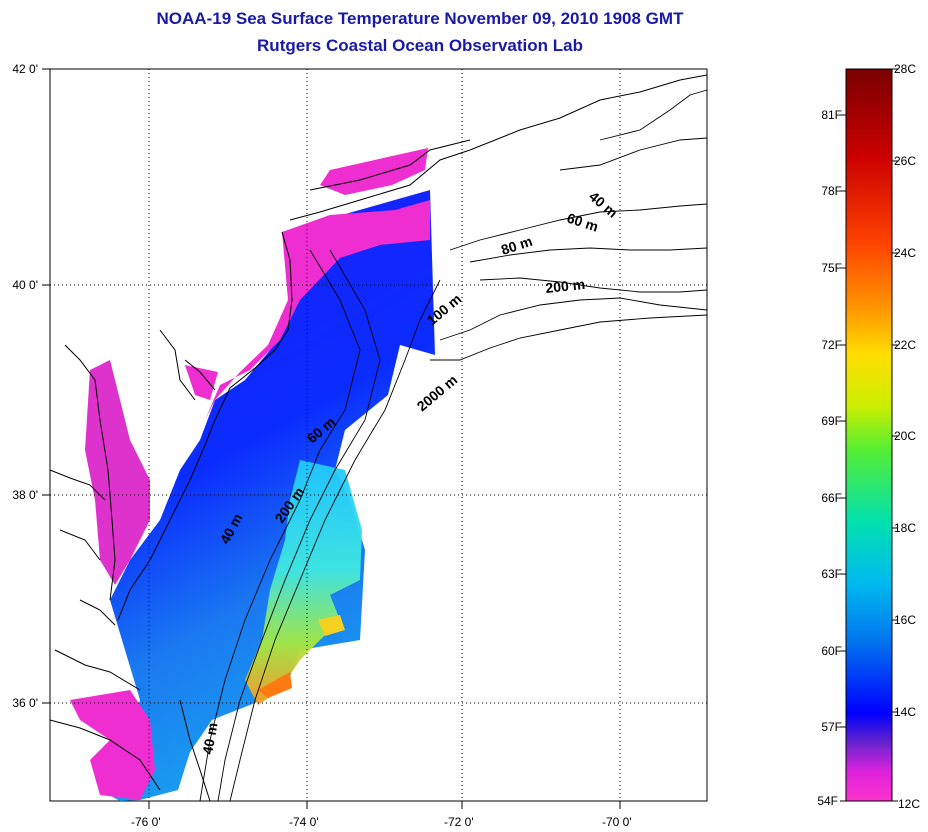 This screenshot has height=832, width=928. What do you see at coordinates (905, 69) in the screenshot?
I see `colorbar-label-c: 28C` at bounding box center [905, 69].